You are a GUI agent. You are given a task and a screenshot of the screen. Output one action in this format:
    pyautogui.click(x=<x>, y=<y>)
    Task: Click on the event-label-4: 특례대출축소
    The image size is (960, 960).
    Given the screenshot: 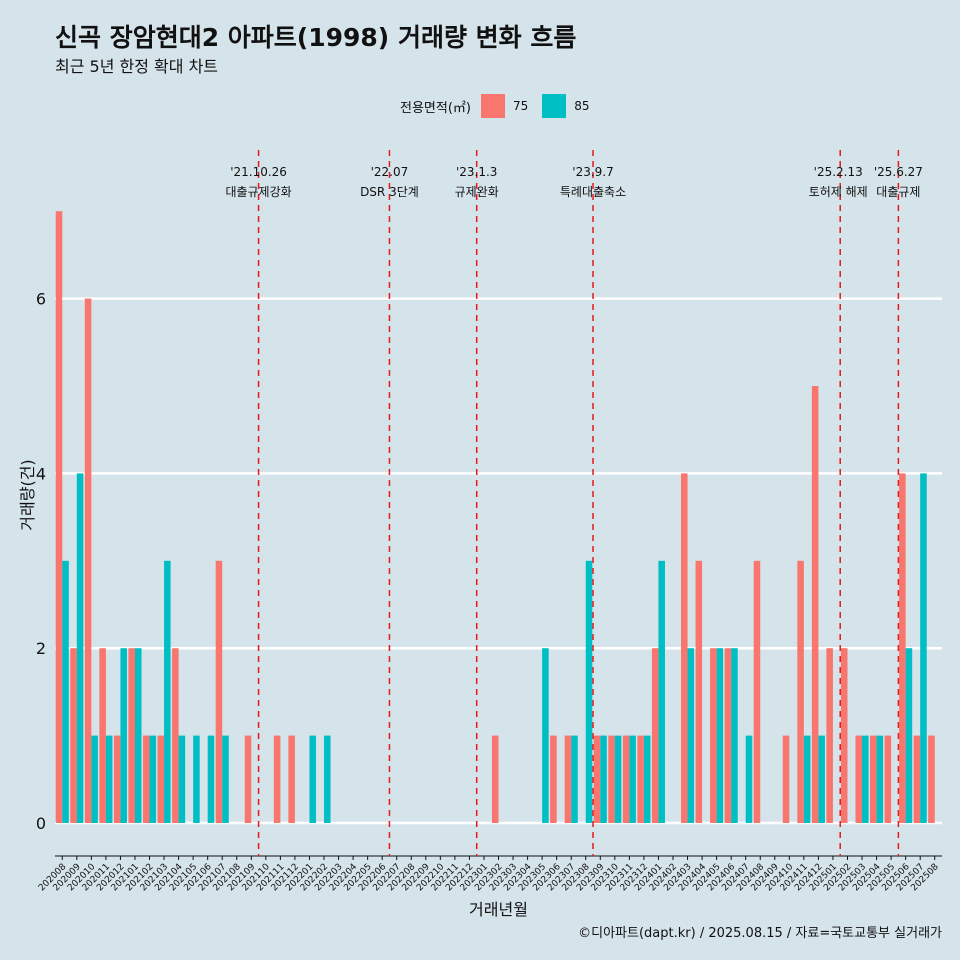 What is the action you would take?
    pyautogui.click(x=593, y=192)
    